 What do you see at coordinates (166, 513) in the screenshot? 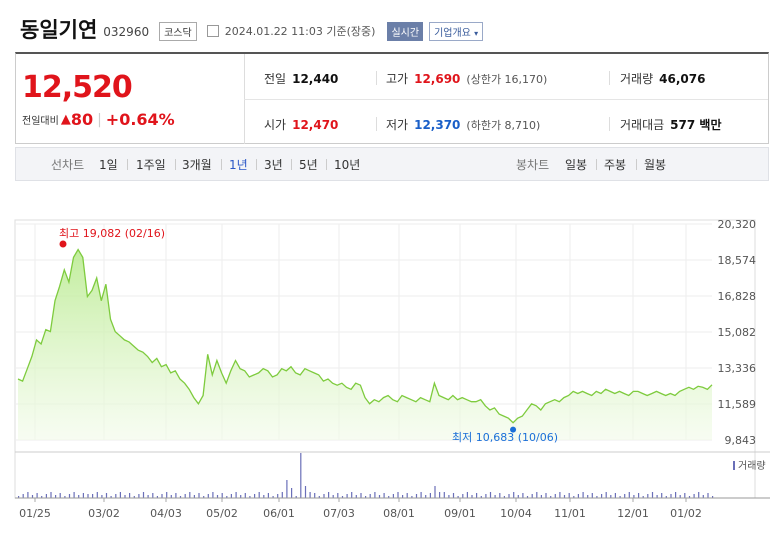
I see `x-tick-label: 04/03` at bounding box center [166, 513].